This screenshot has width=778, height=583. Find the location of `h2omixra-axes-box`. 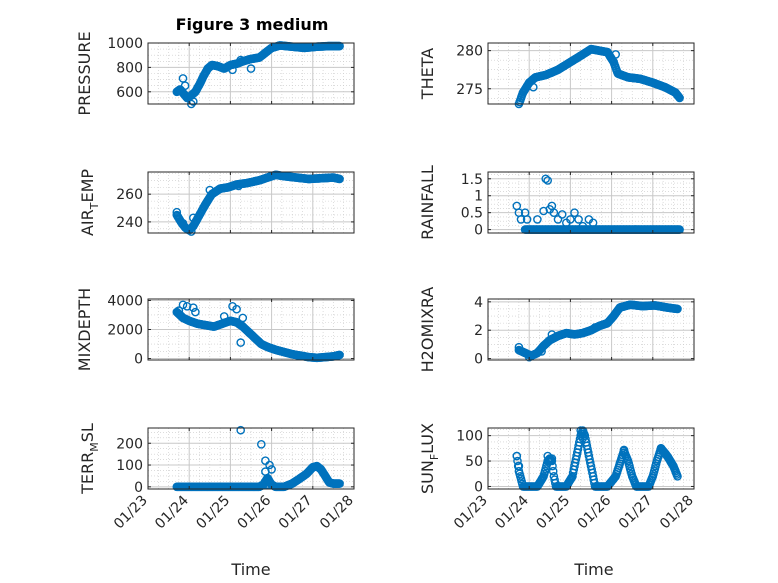

h2omixra-axes-box is located at coordinates (591, 329).